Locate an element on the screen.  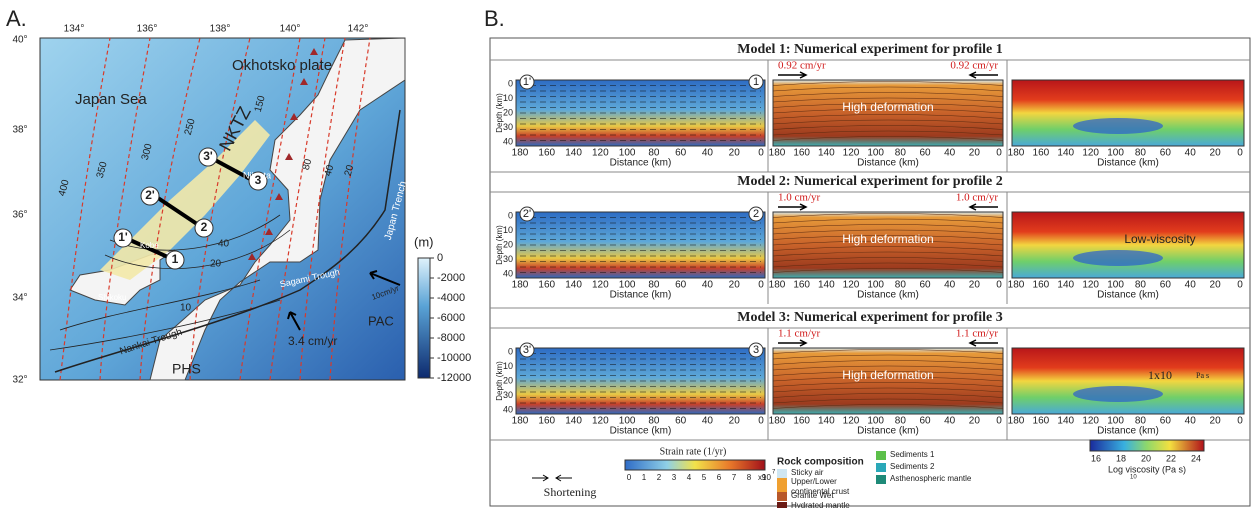
colorbar-tick-label: 5 is located at coordinates (704, 477).